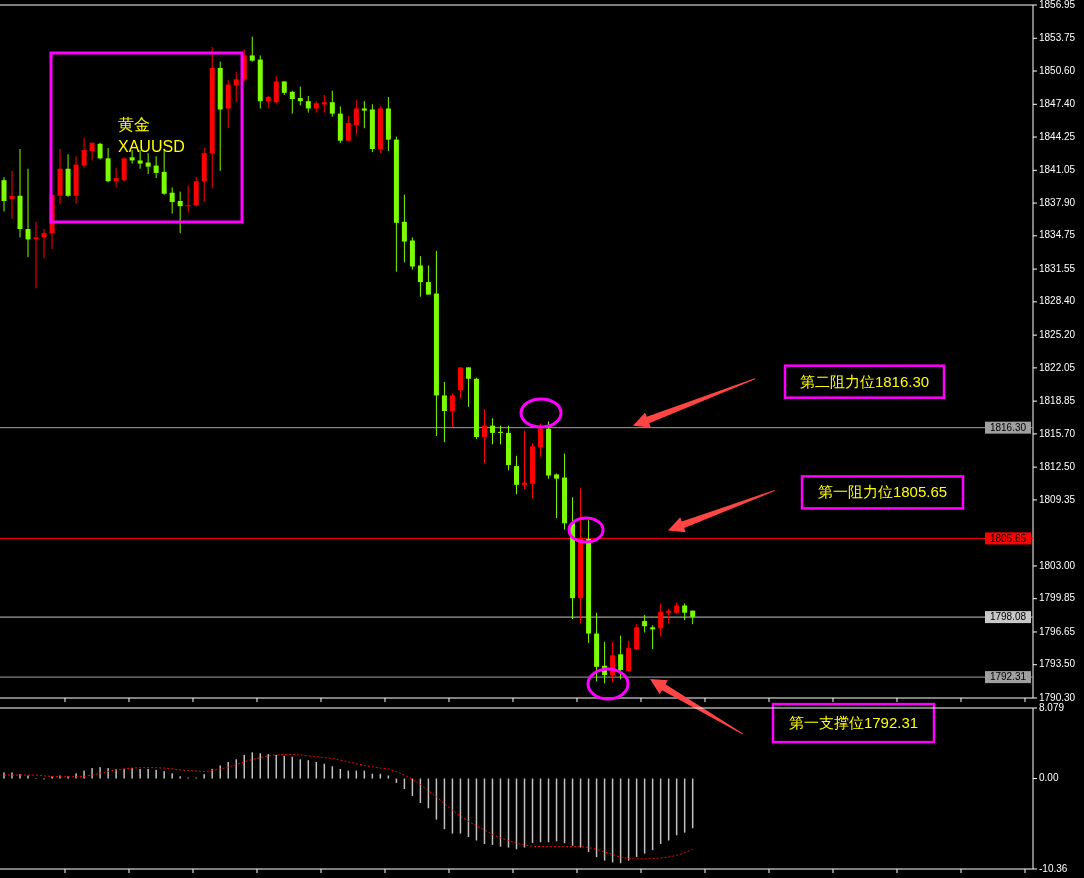 This screenshot has width=1084, height=878. Describe the element at coordinates (1052, 707) in the screenshot. I see `y-tick-label: 8.079` at that location.